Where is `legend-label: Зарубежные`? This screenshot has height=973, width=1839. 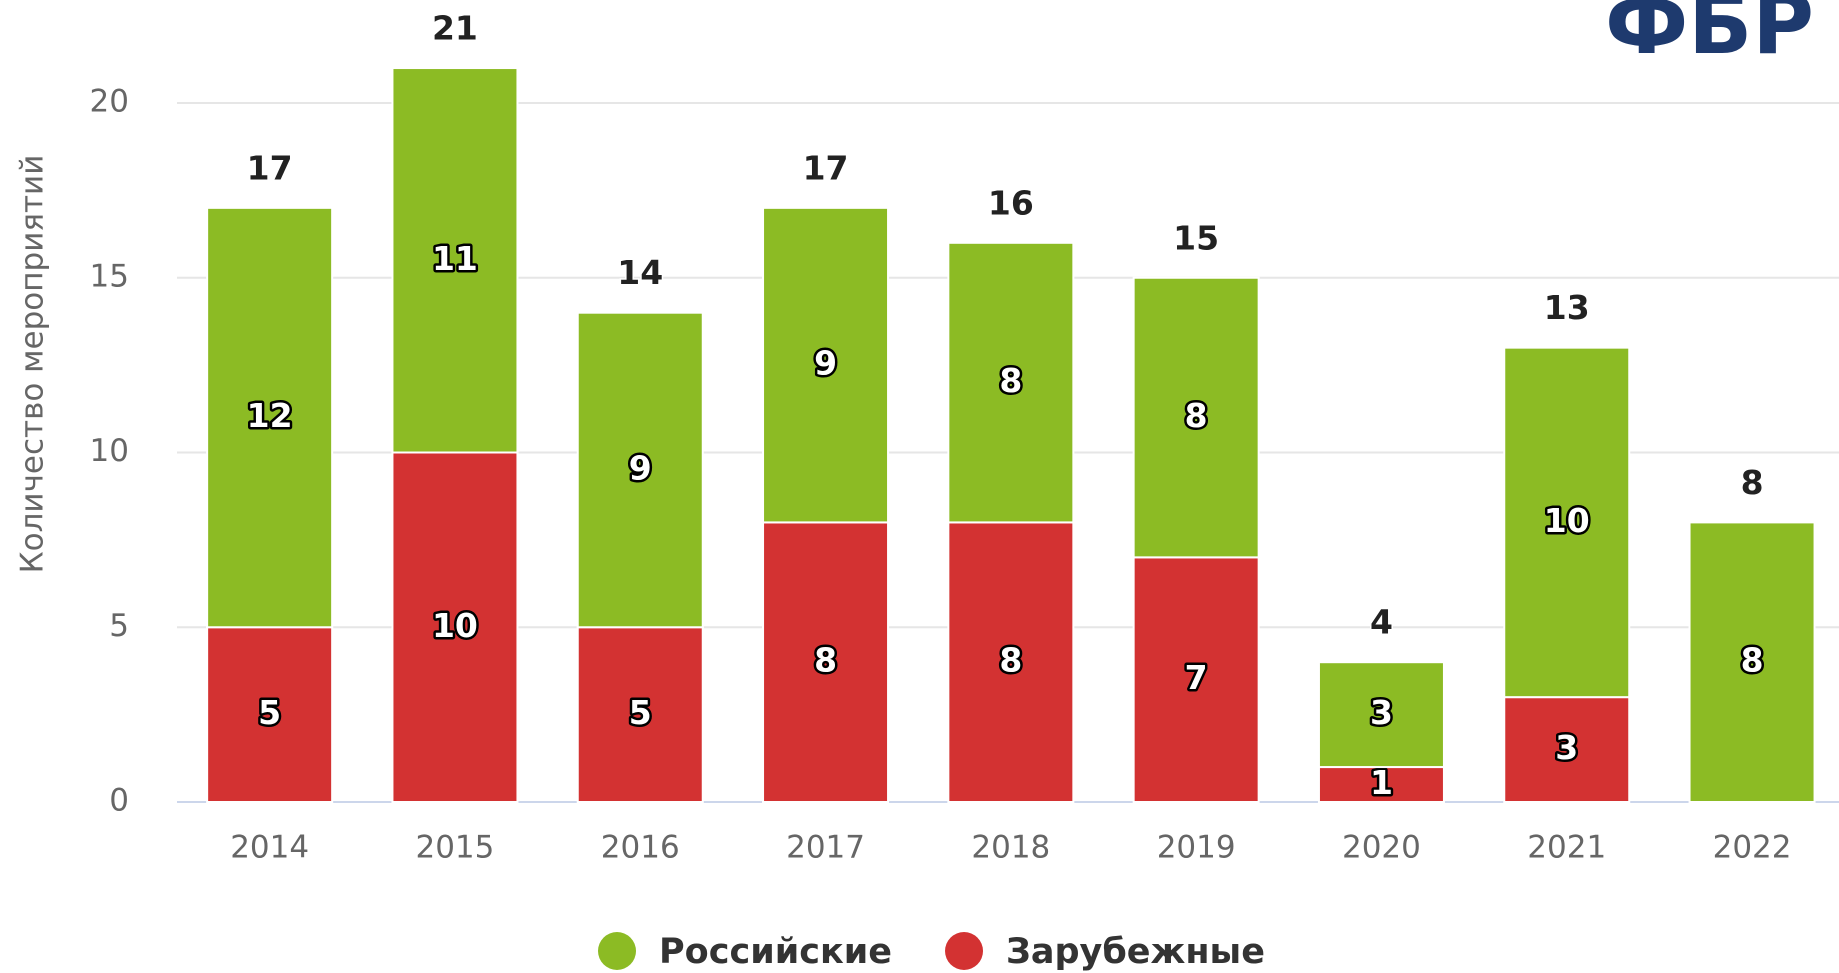
legend-label: Зарубежные is located at coordinates (1135, 952).